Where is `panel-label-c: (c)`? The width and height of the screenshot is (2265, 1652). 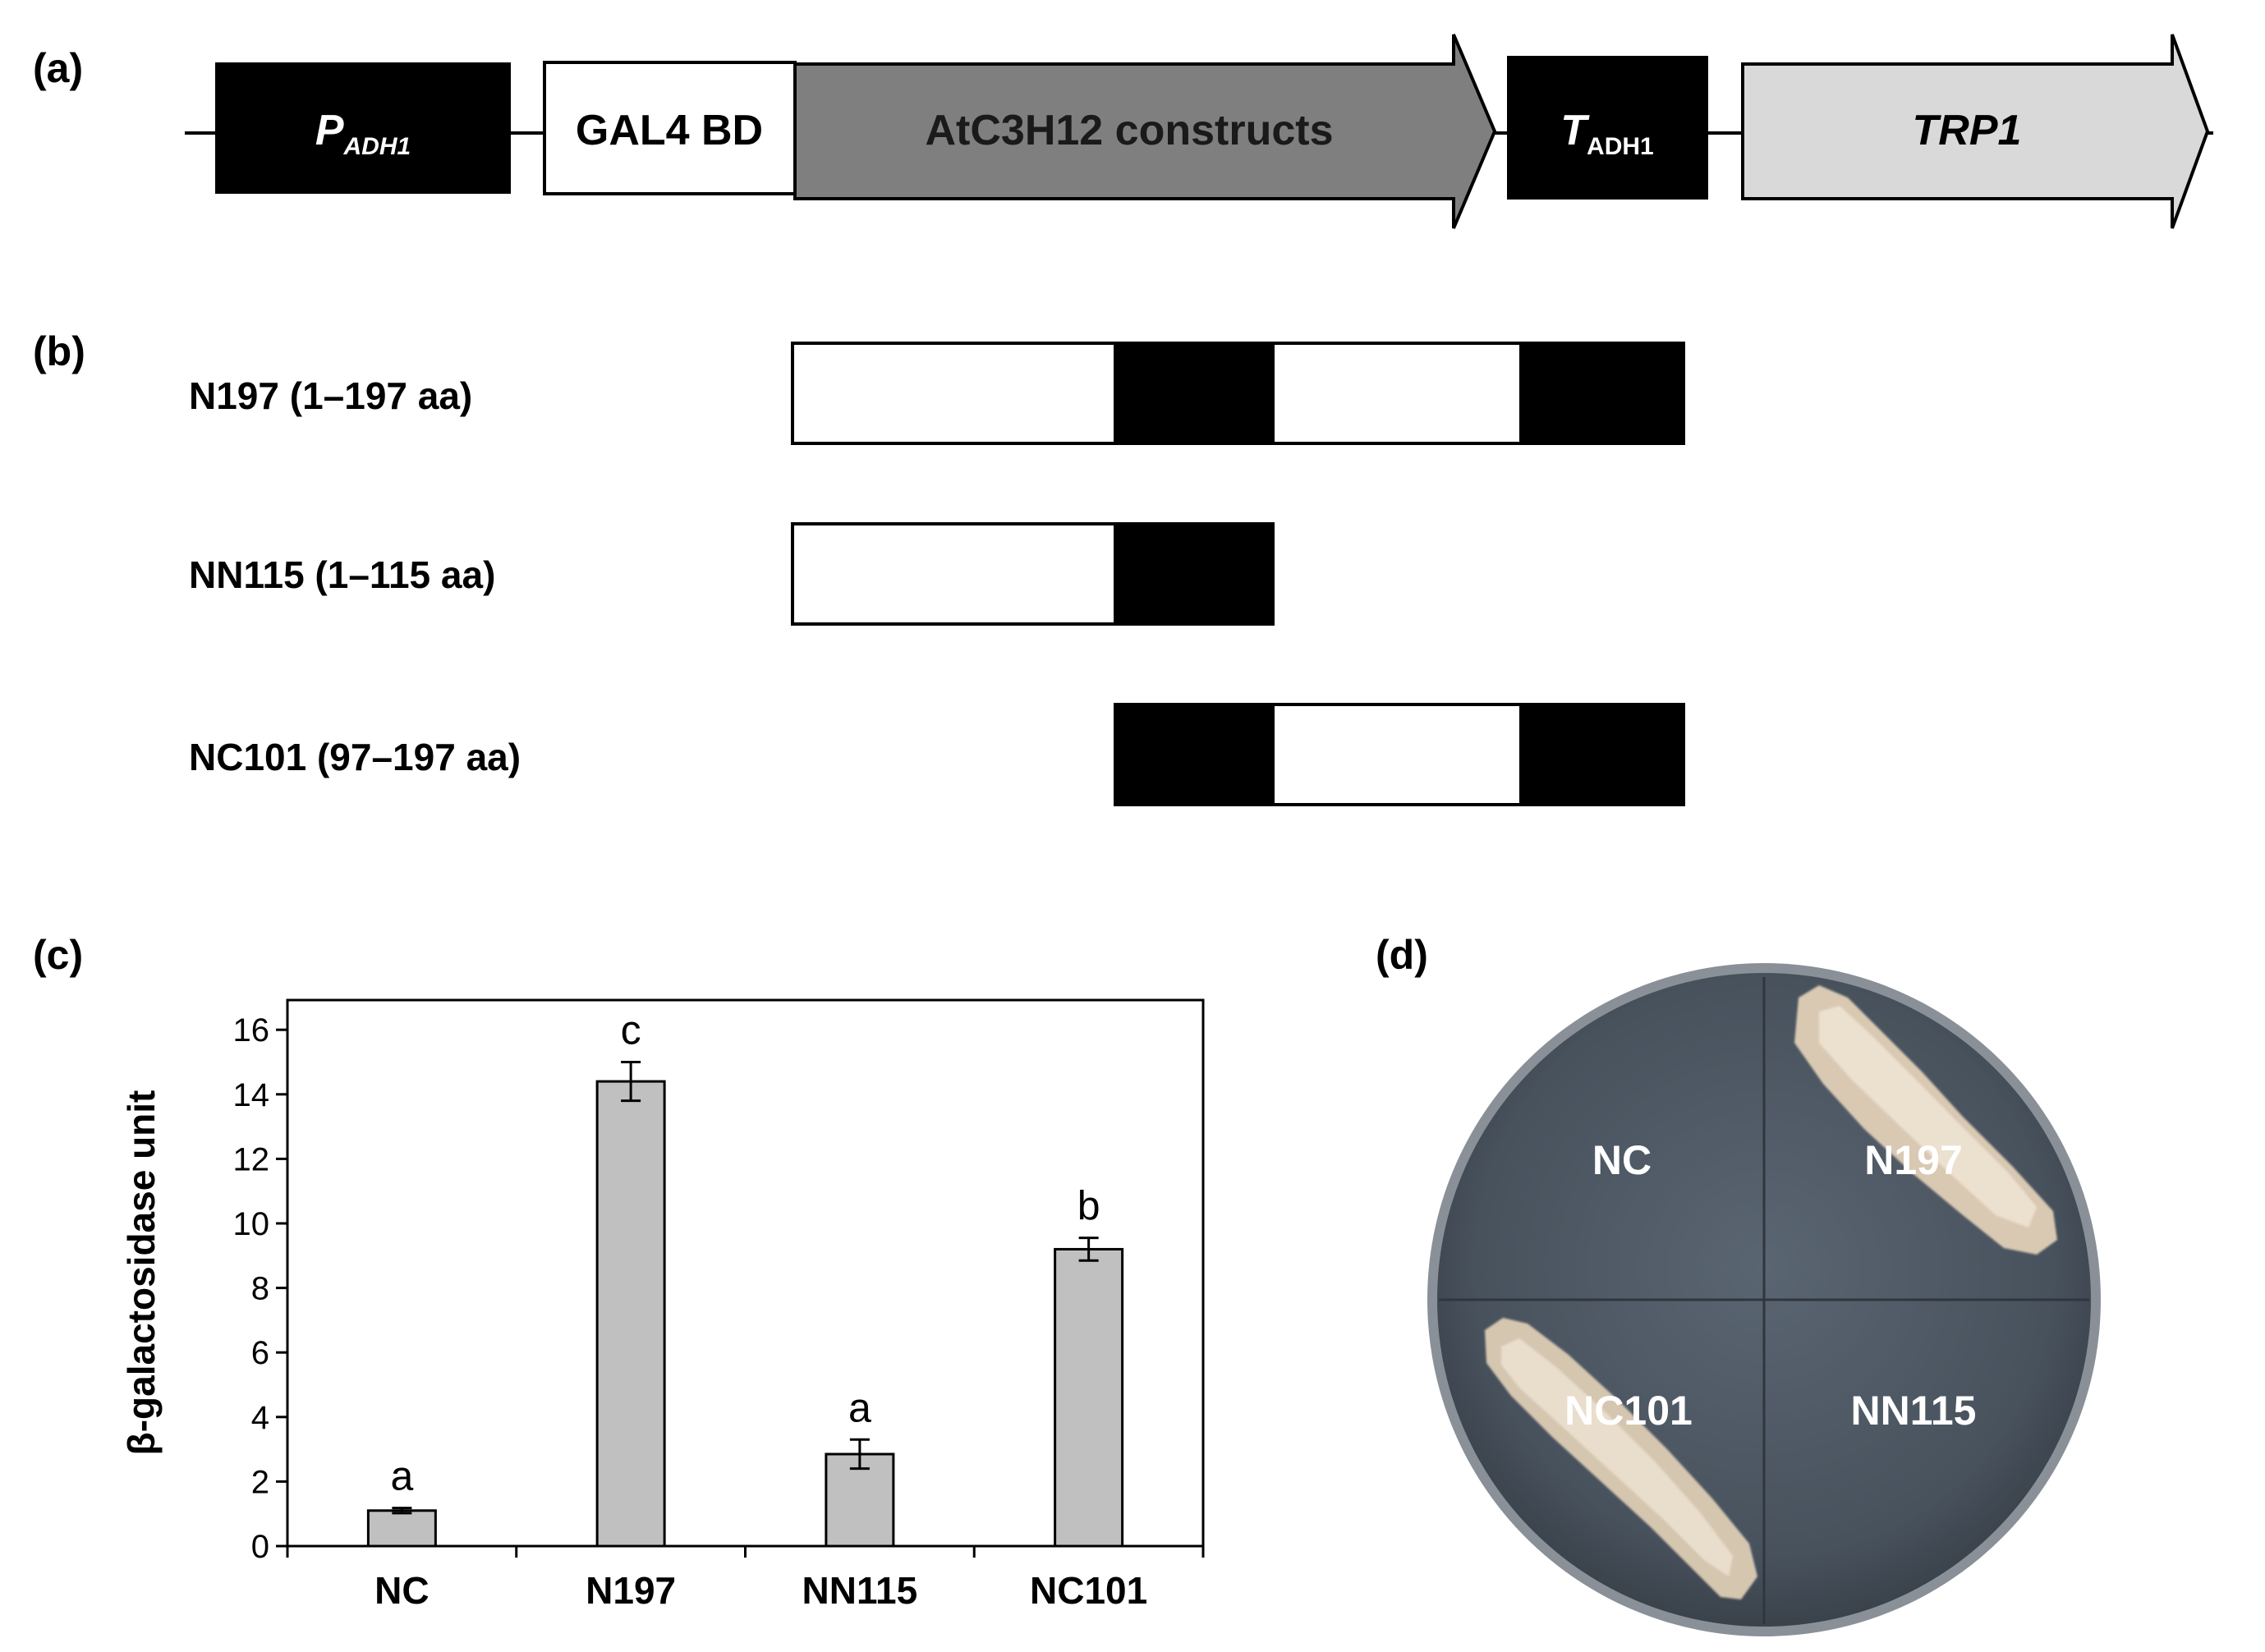
panel-label-c: (c) is located at coordinates (58, 955).